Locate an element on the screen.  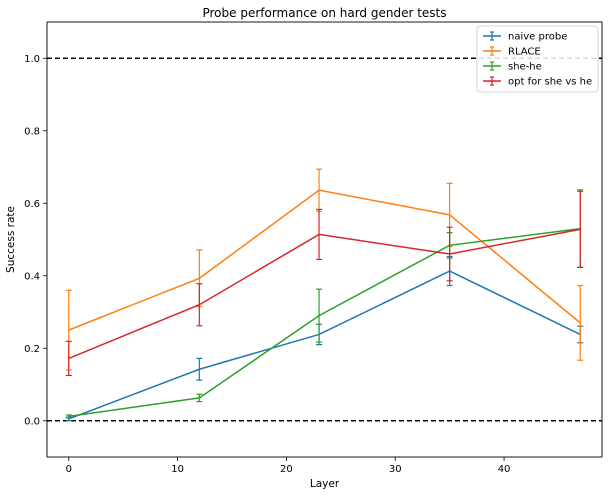
x-axis-label: Layer is located at coordinates (325, 484).